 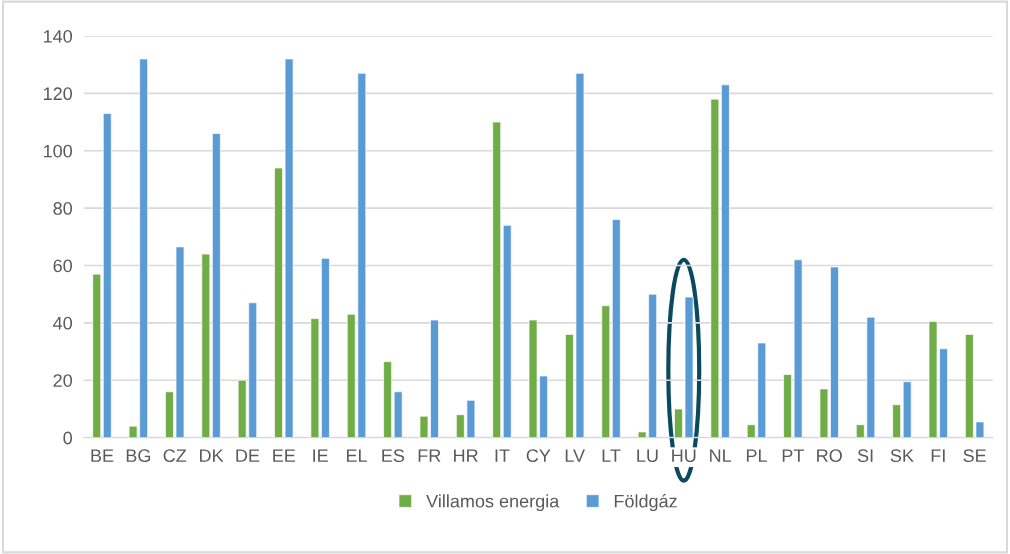 What do you see at coordinates (284, 455) in the screenshot?
I see `x-tick-label: EE` at bounding box center [284, 455].